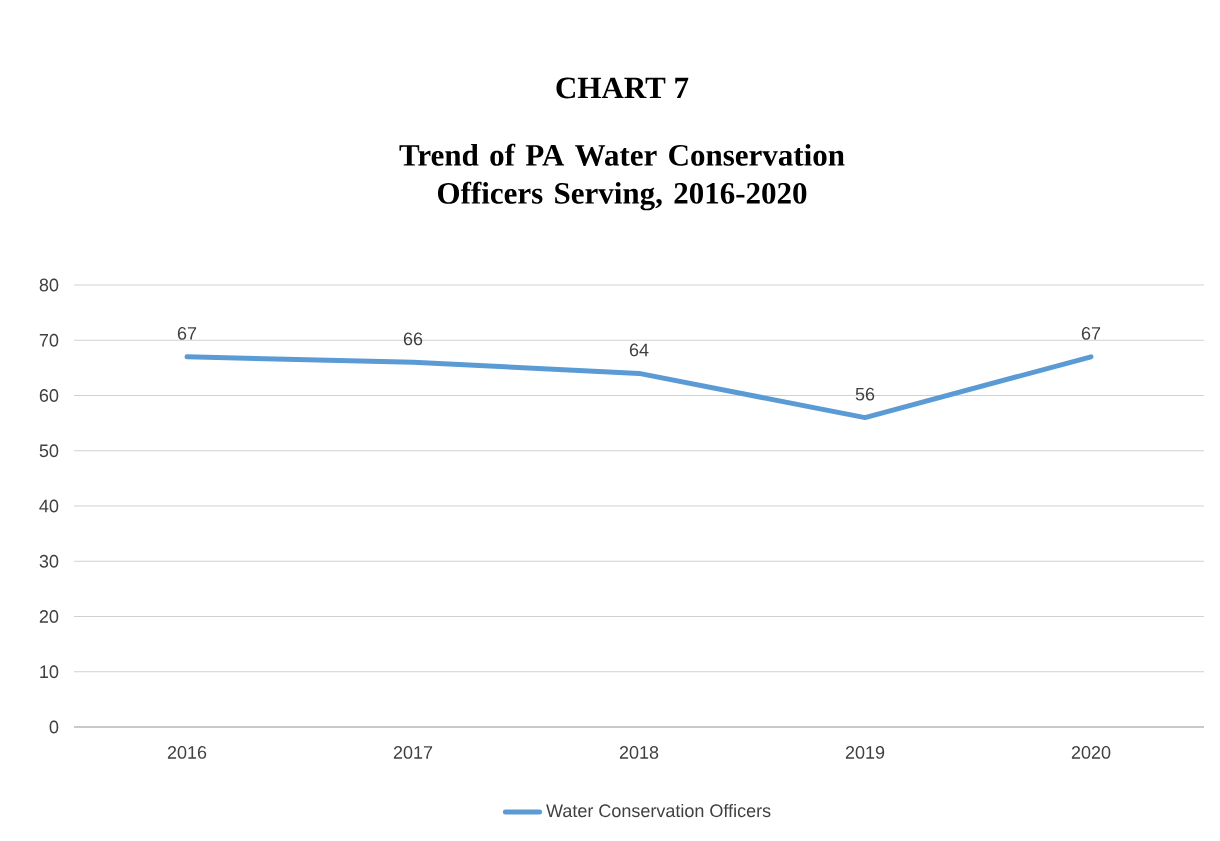 This screenshot has width=1220, height=841. I want to click on y-tick-label: 60, so click(49, 395).